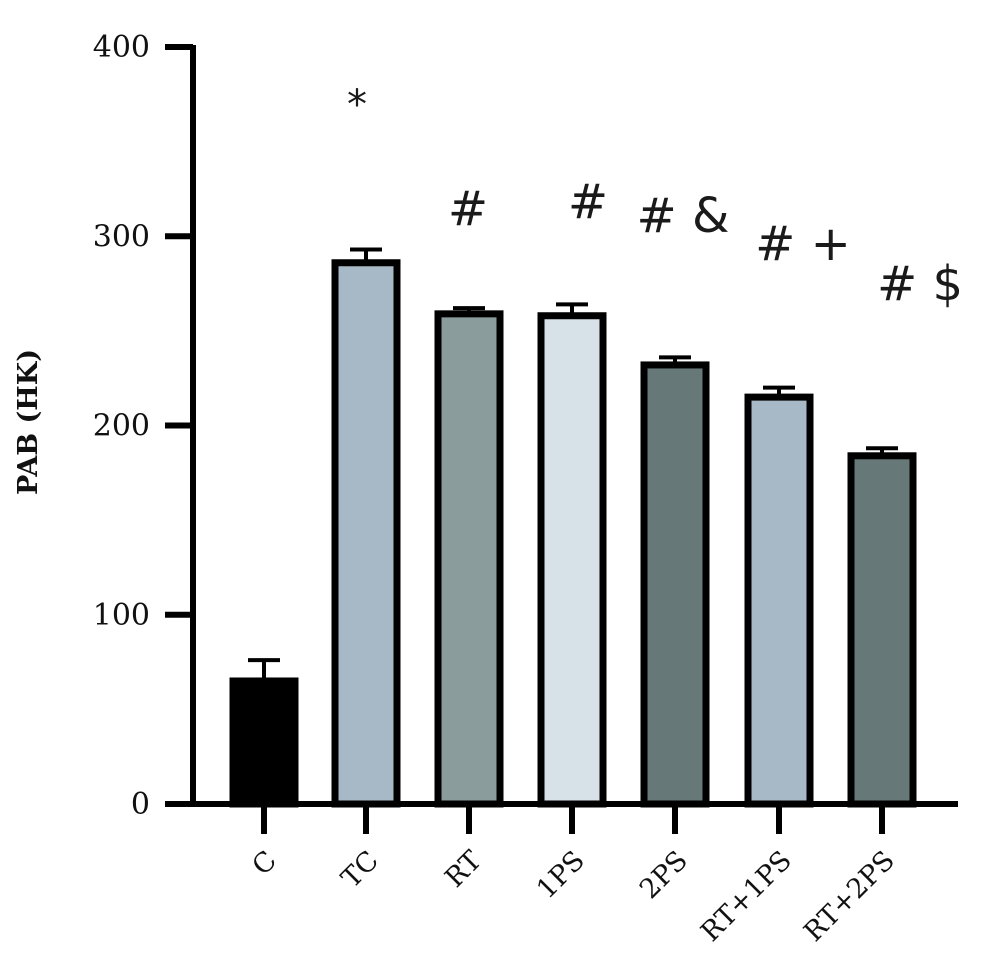  Describe the element at coordinates (675, 584) in the screenshot. I see `bar-2ps` at that location.